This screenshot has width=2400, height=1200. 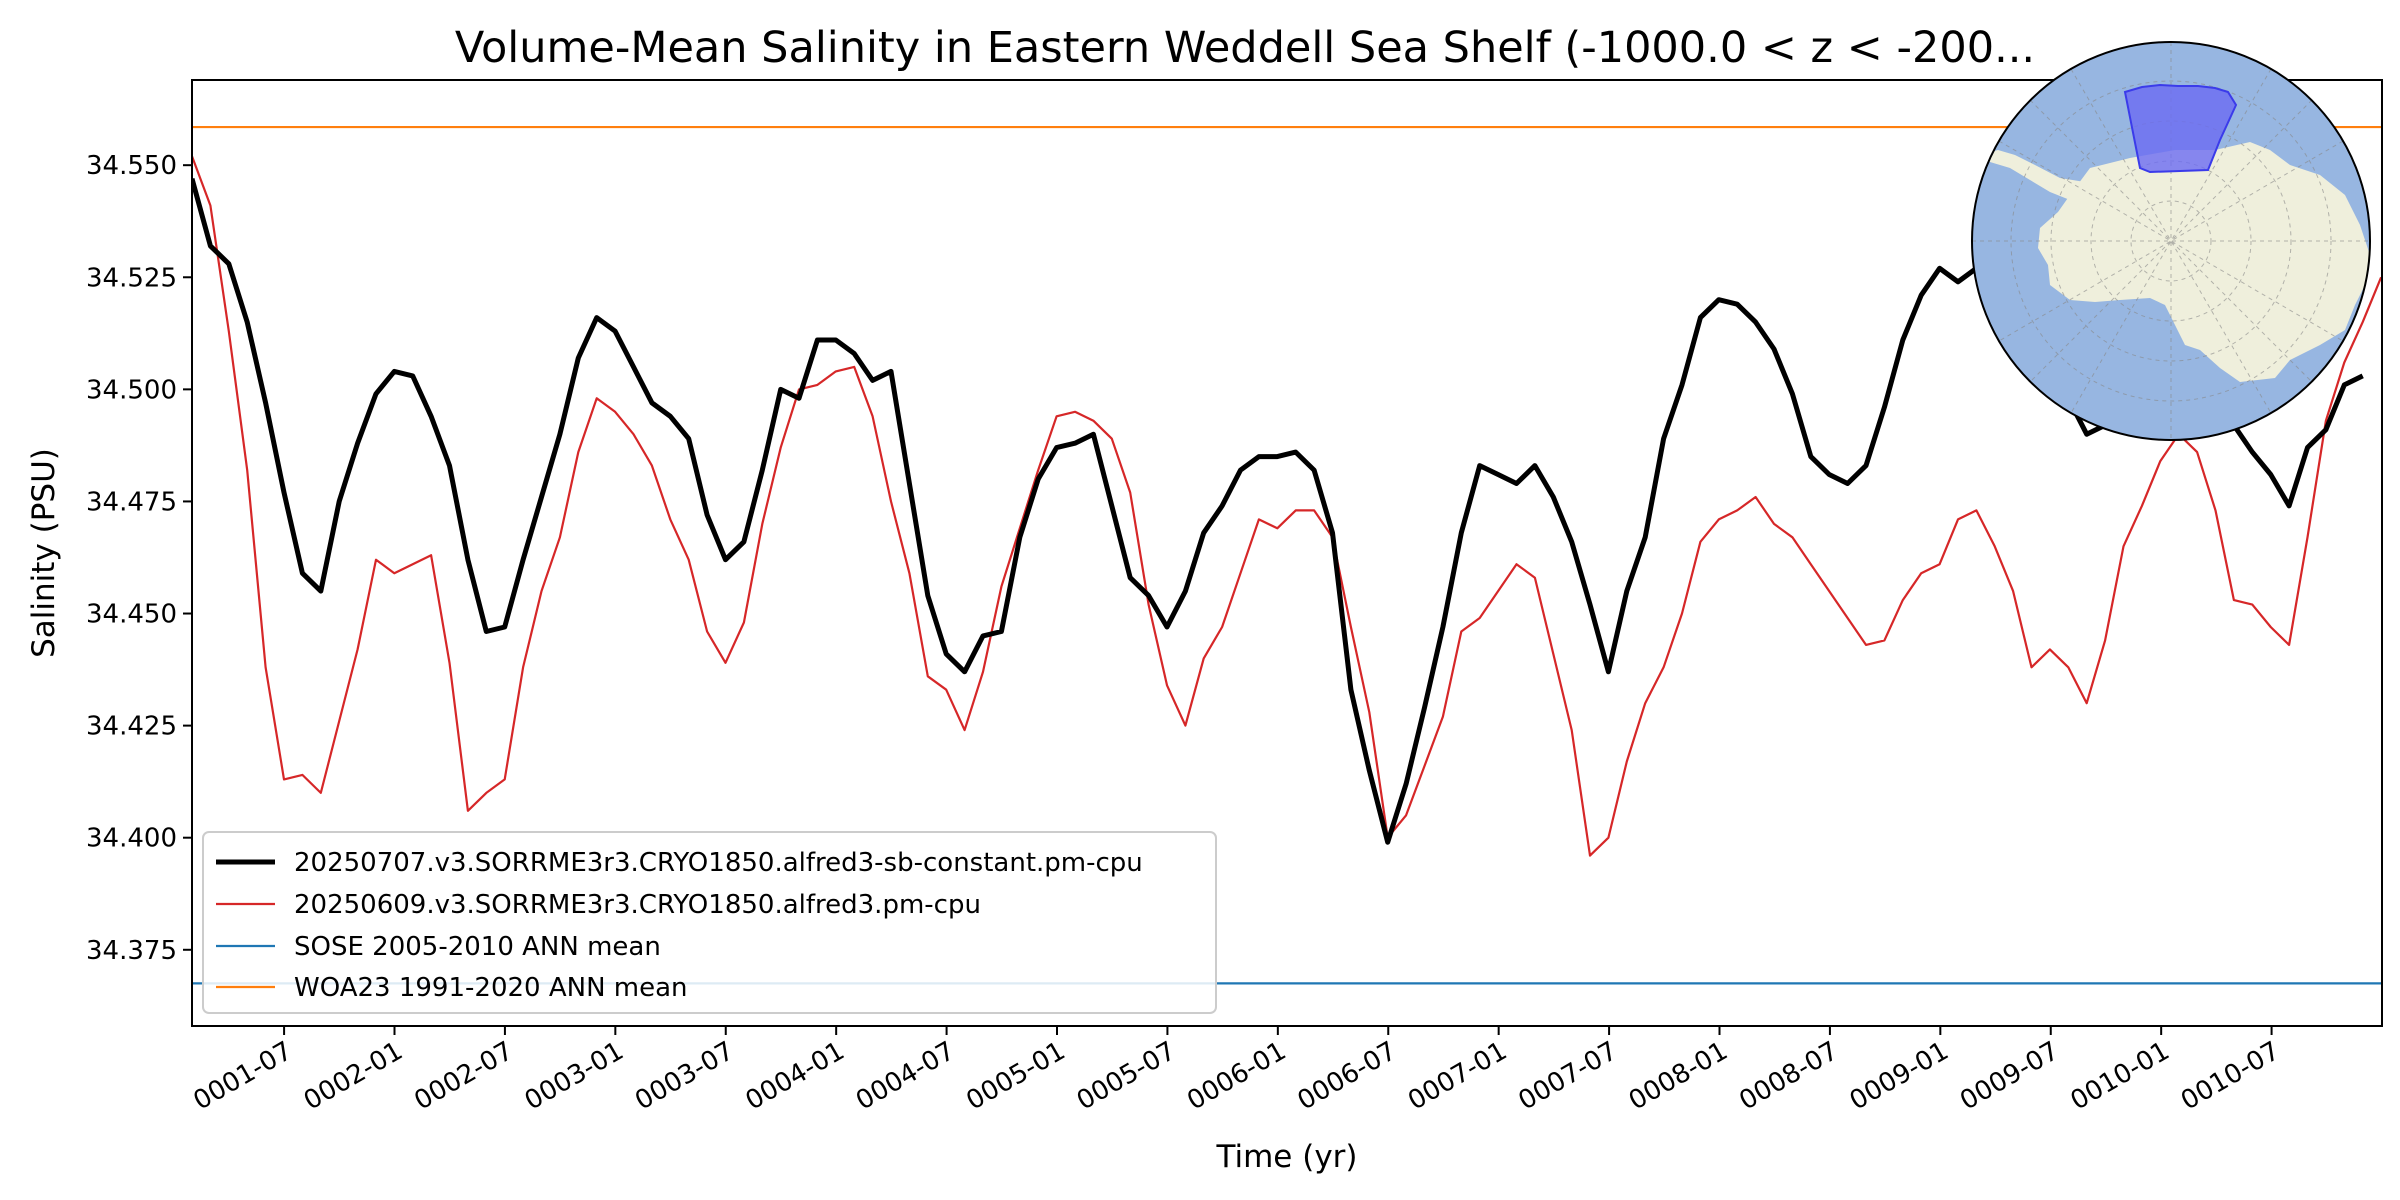 I want to click on antarctic-peninsula, so click(x=2032, y=175).